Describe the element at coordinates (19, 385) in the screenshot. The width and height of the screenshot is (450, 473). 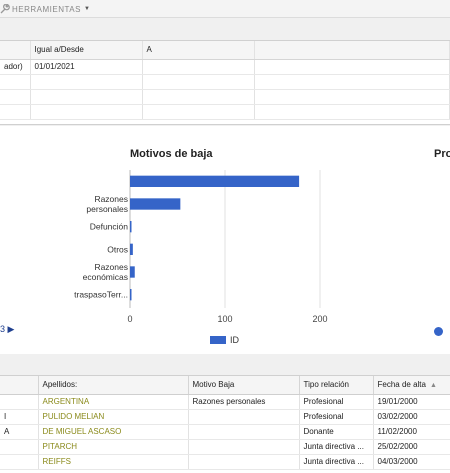
I see `column-header-name` at that location.